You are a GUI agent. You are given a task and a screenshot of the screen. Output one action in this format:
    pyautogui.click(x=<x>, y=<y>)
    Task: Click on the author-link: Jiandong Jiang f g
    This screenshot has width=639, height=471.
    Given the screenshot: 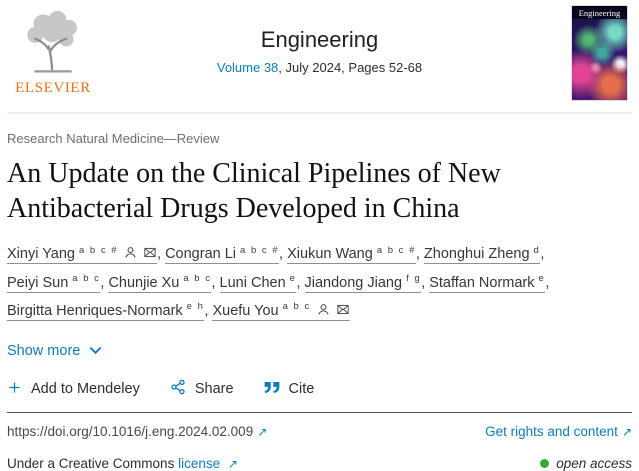 What is the action you would take?
    pyautogui.click(x=363, y=283)
    